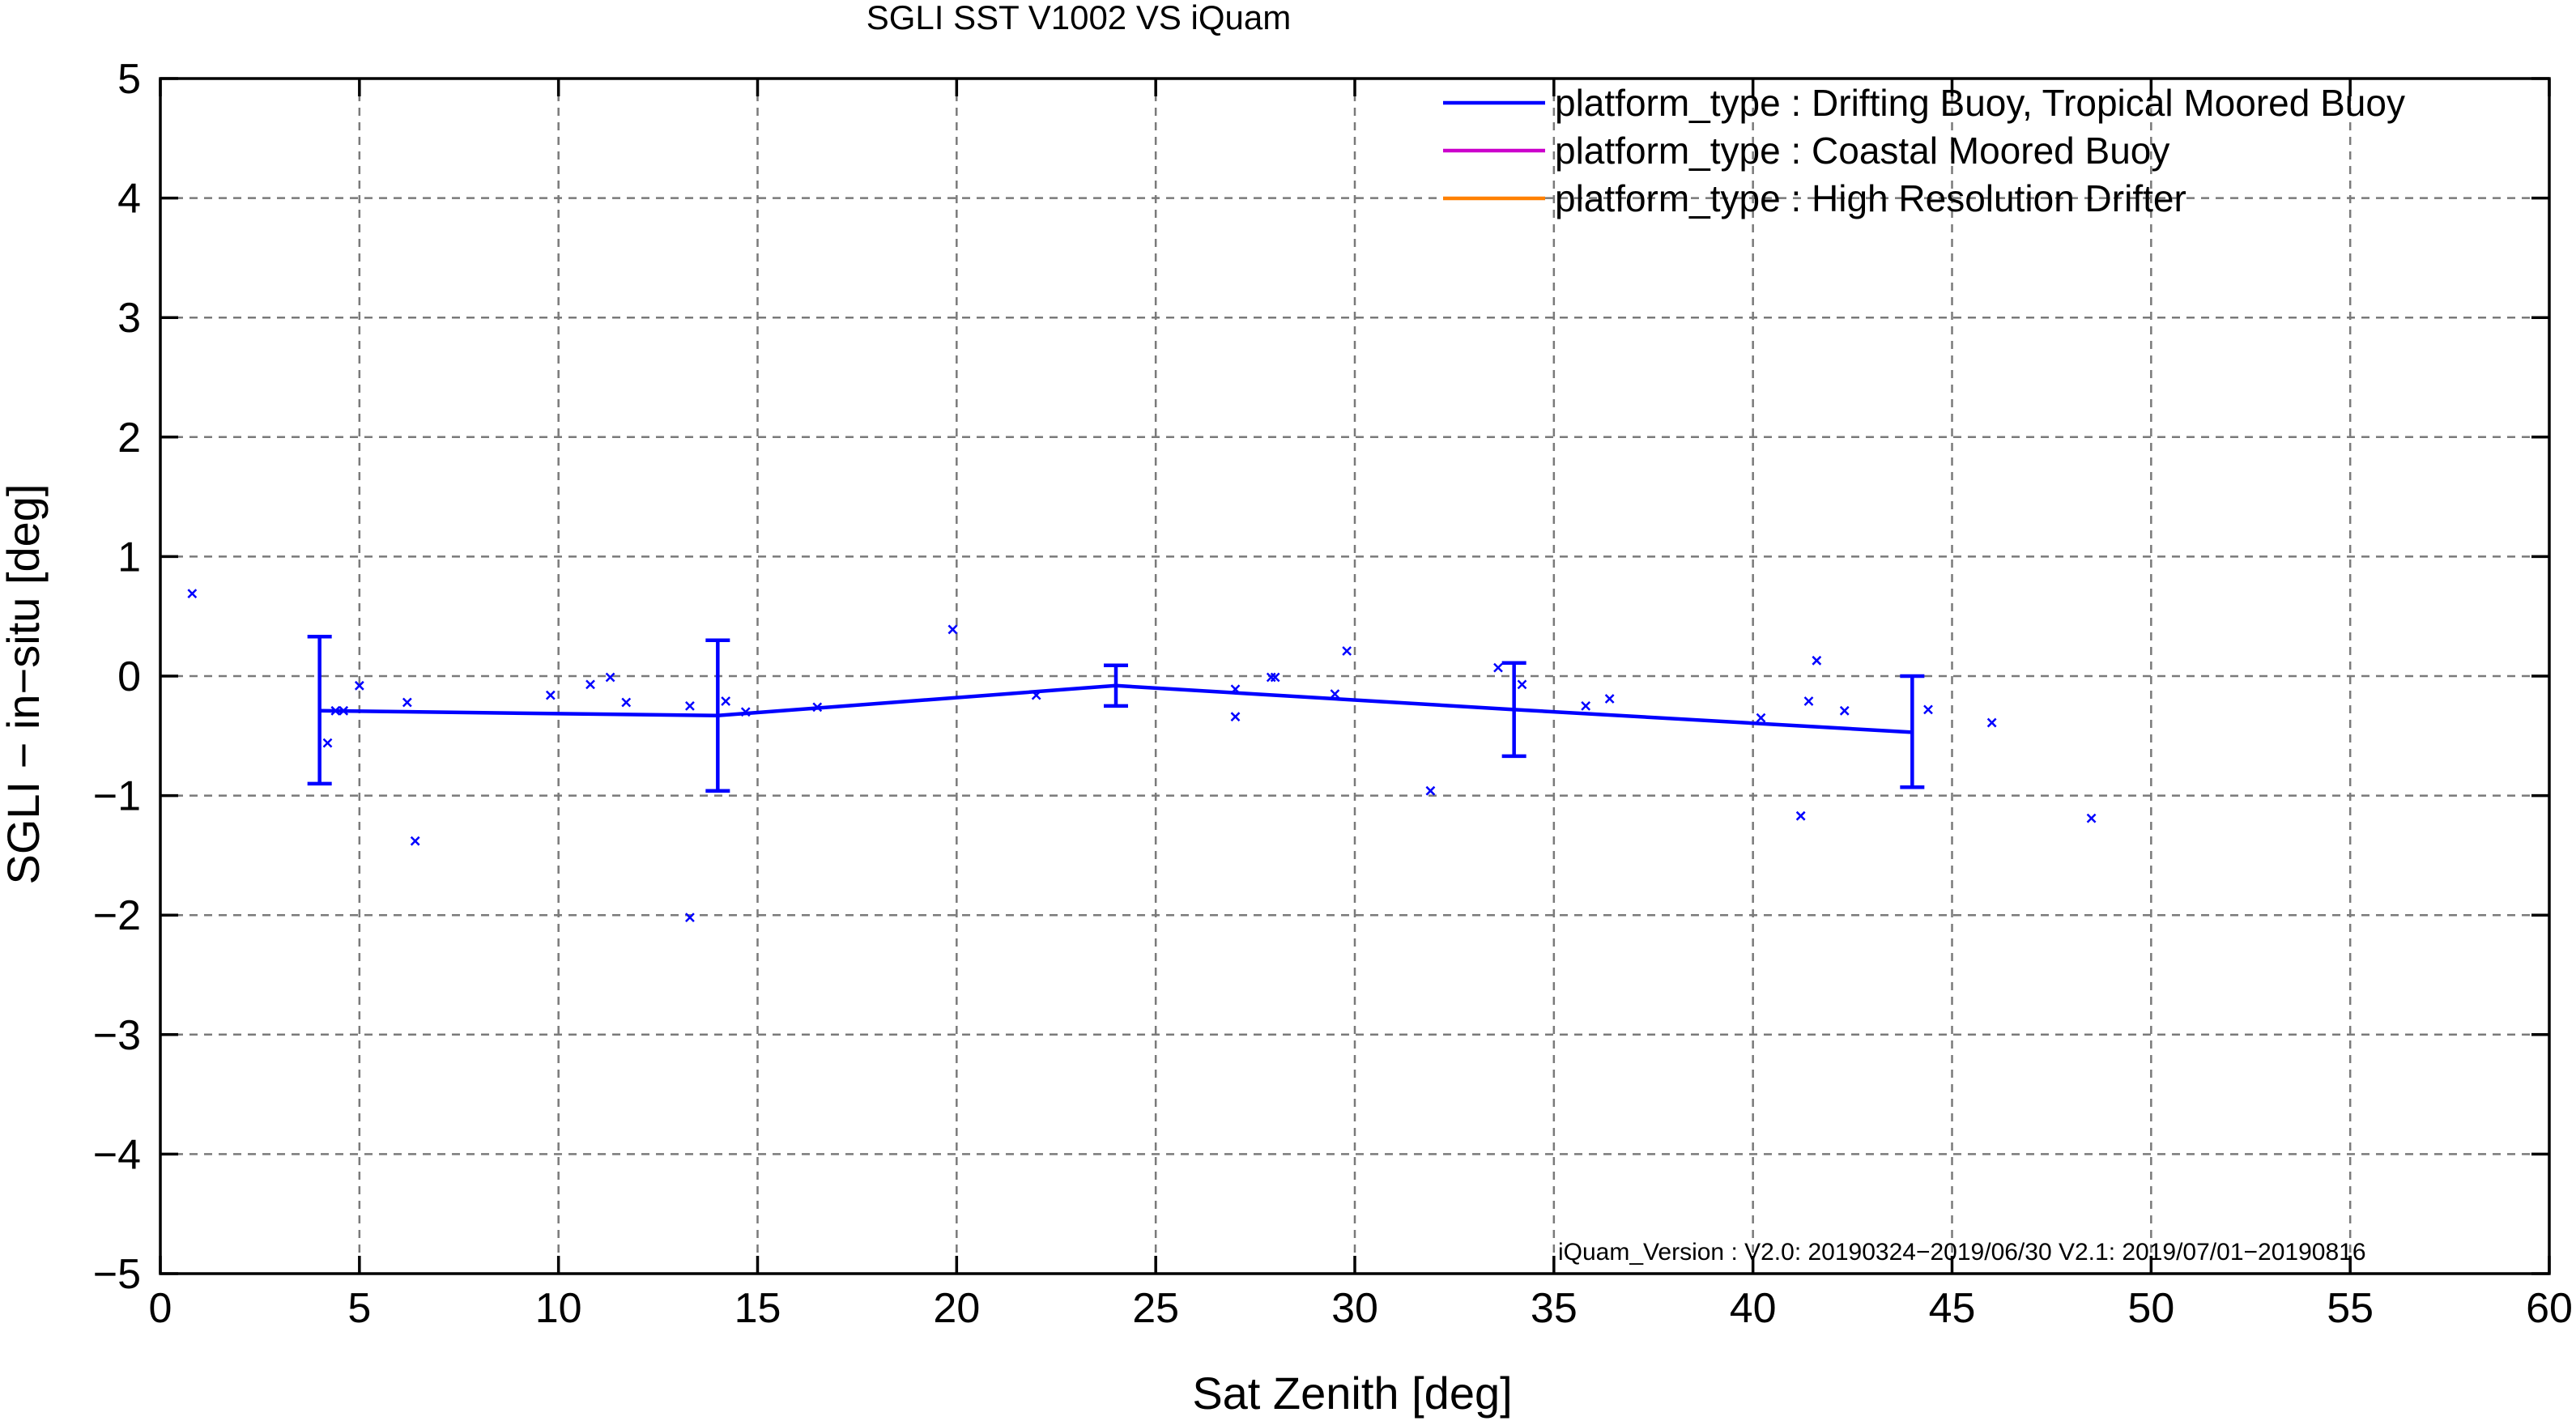  Describe the element at coordinates (129, 439) in the screenshot. I see `y-tick-label: 2` at that location.